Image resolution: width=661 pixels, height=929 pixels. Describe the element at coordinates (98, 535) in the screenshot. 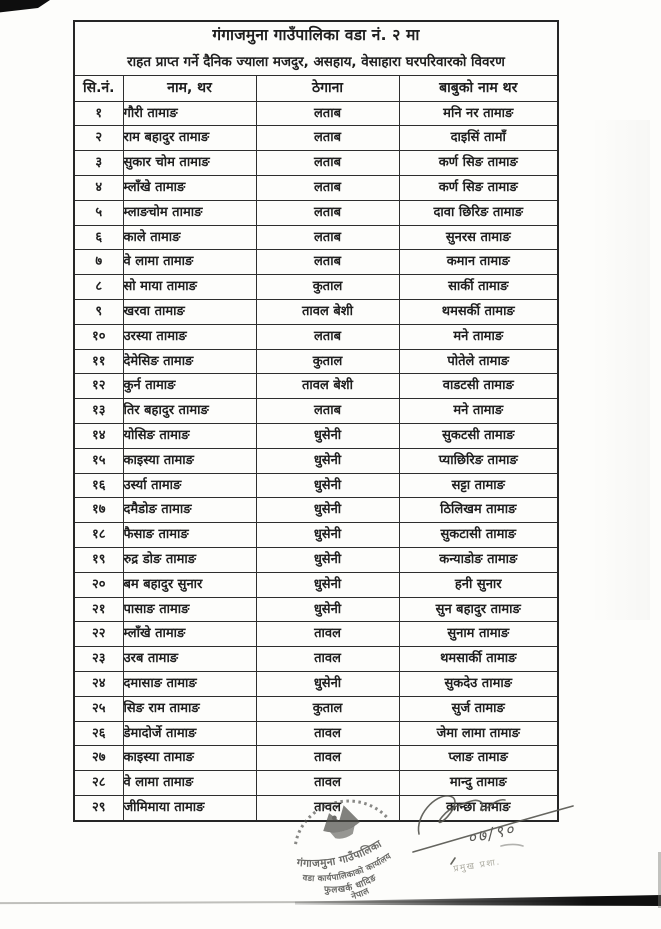

I see `serial-cell: १८` at that location.